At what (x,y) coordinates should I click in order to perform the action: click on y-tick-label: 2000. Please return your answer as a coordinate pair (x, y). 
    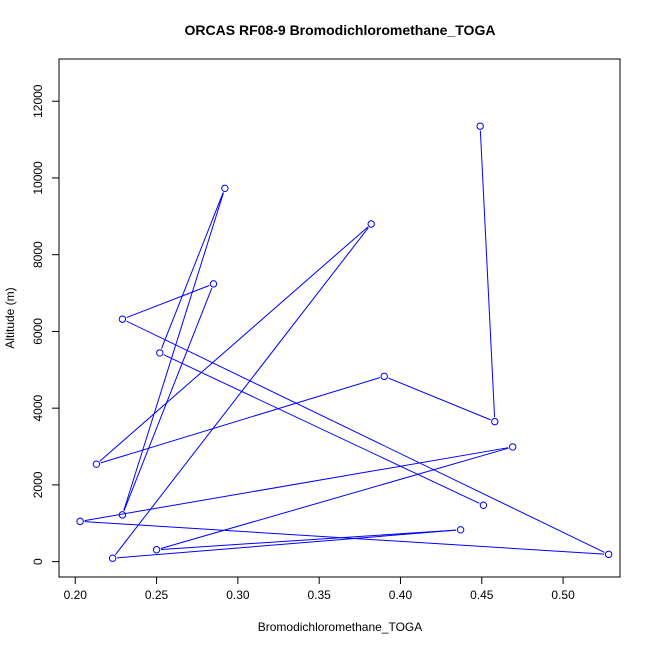
    Looking at the image, I should click on (38, 484).